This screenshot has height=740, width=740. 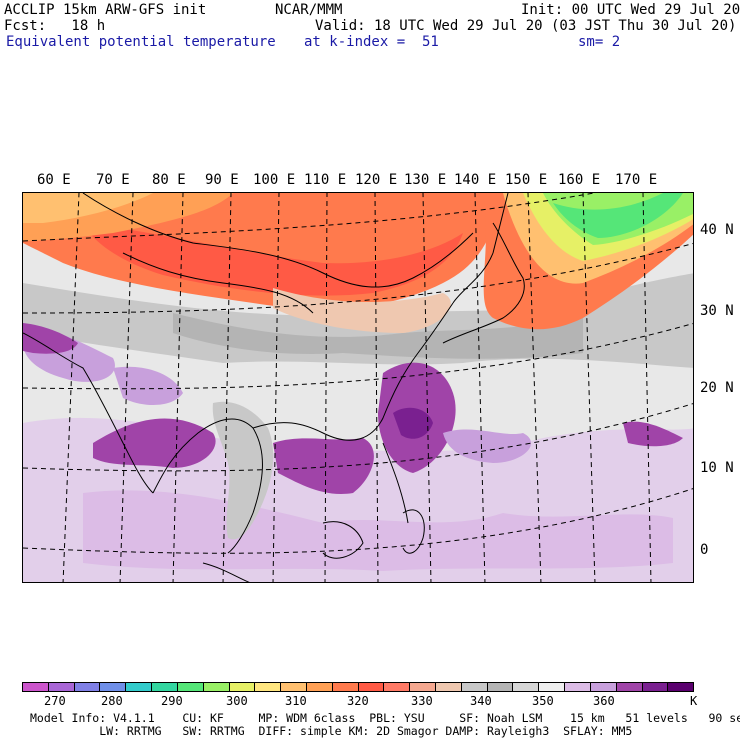 I want to click on lon-label: 170 E, so click(x=636, y=180).